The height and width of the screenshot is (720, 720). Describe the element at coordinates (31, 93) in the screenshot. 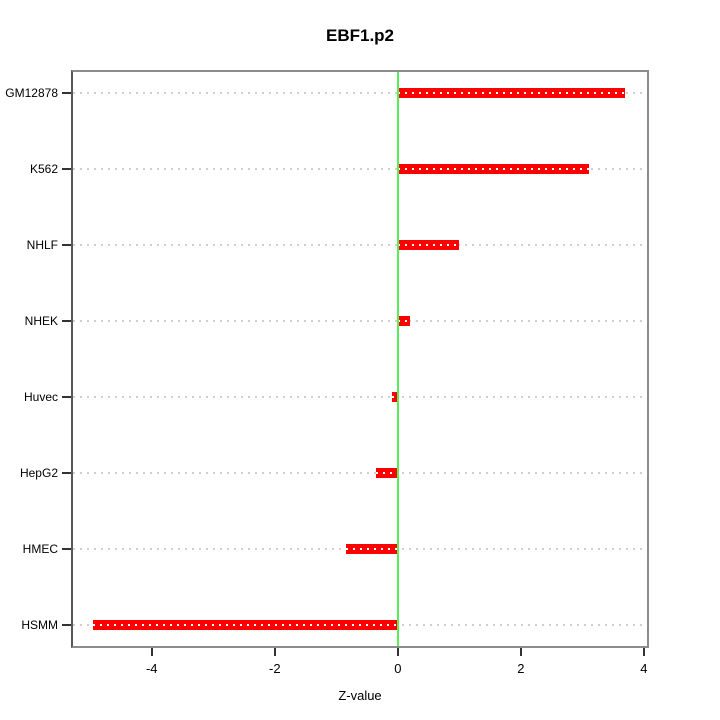

I see `category-label-gm12878: GM12878` at that location.